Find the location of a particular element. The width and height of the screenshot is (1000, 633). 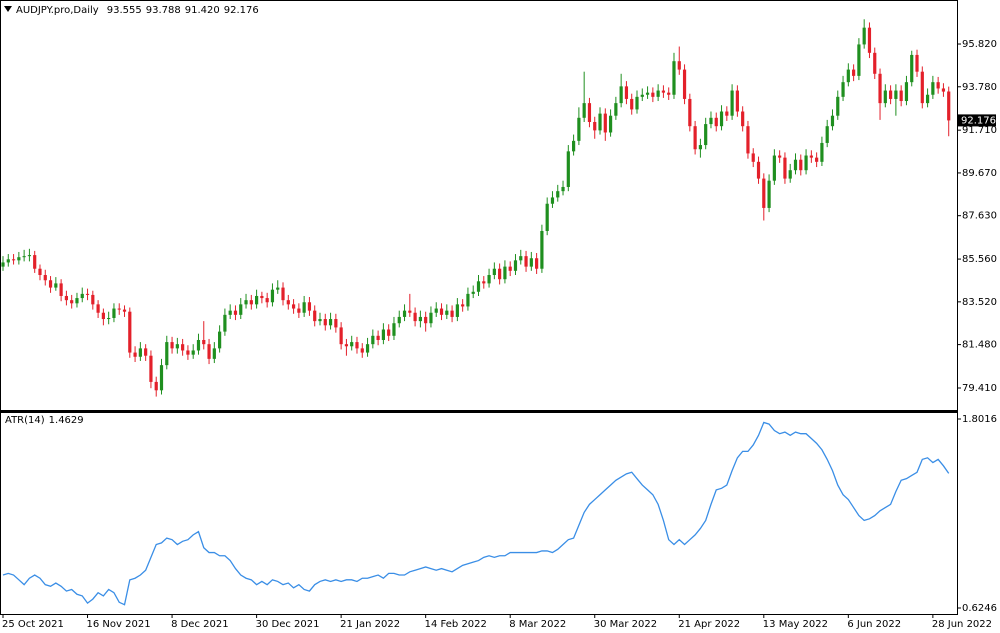

y-tick-label: 83.520 is located at coordinates (979, 302).